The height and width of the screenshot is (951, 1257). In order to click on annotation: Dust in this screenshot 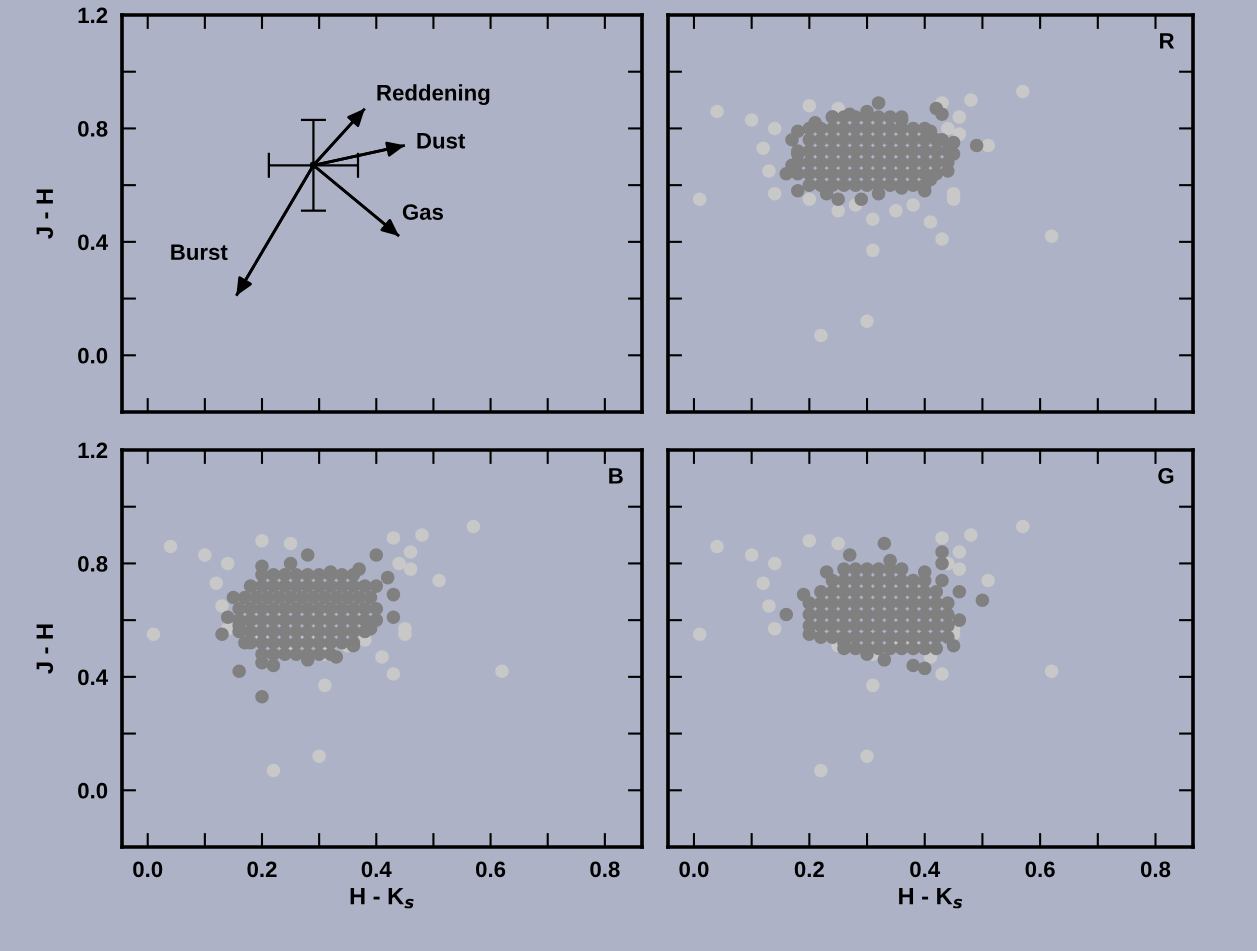, I will do `click(441, 141)`.